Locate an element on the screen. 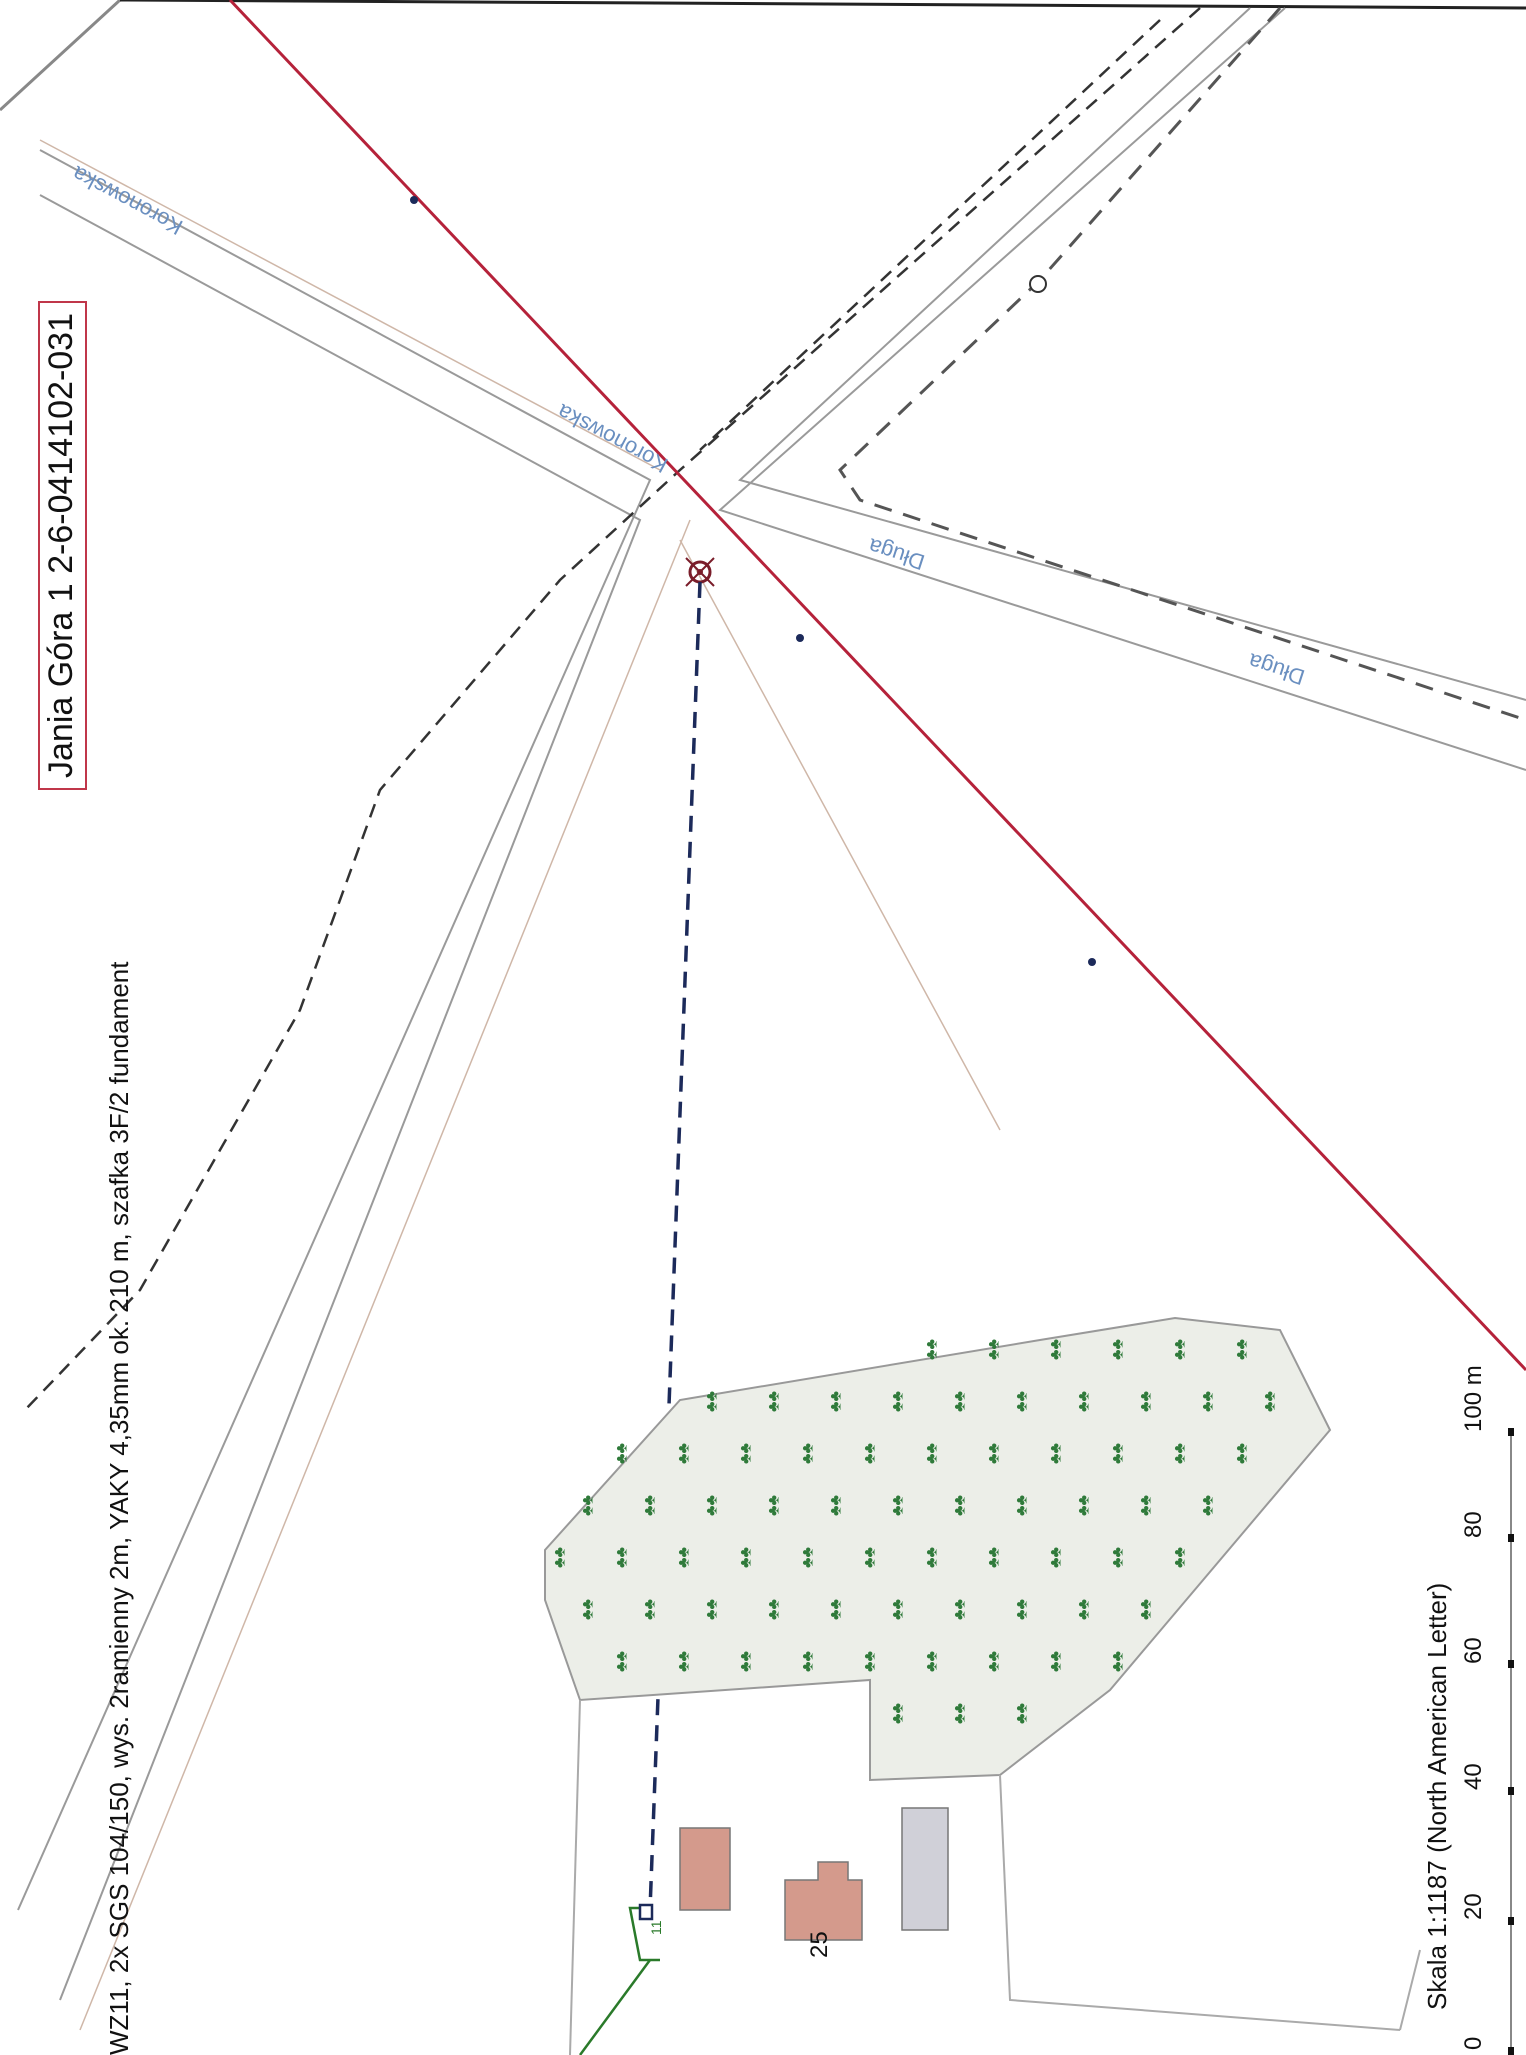  page-edge is located at coordinates (61, 56).